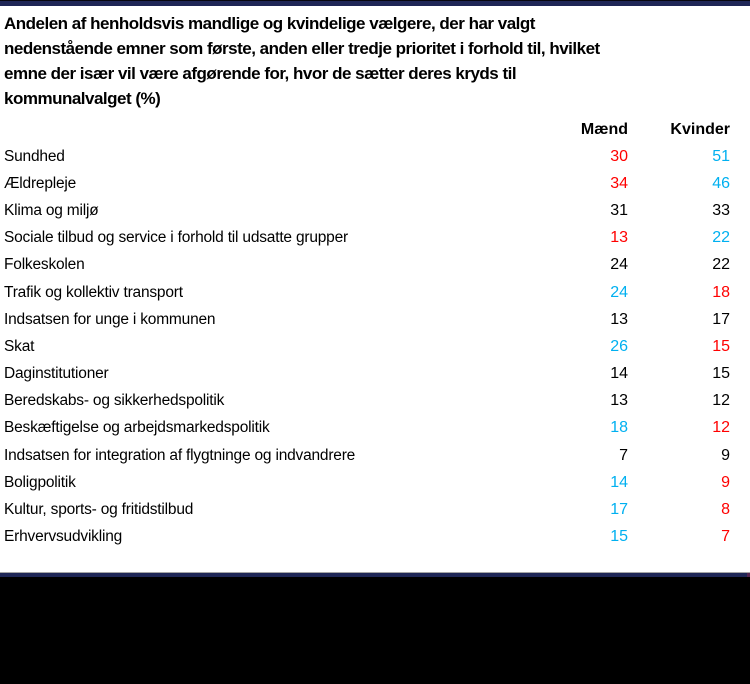 This screenshot has width=750, height=684. Describe the element at coordinates (725, 510) in the screenshot. I see `value-kvinder: 8` at that location.